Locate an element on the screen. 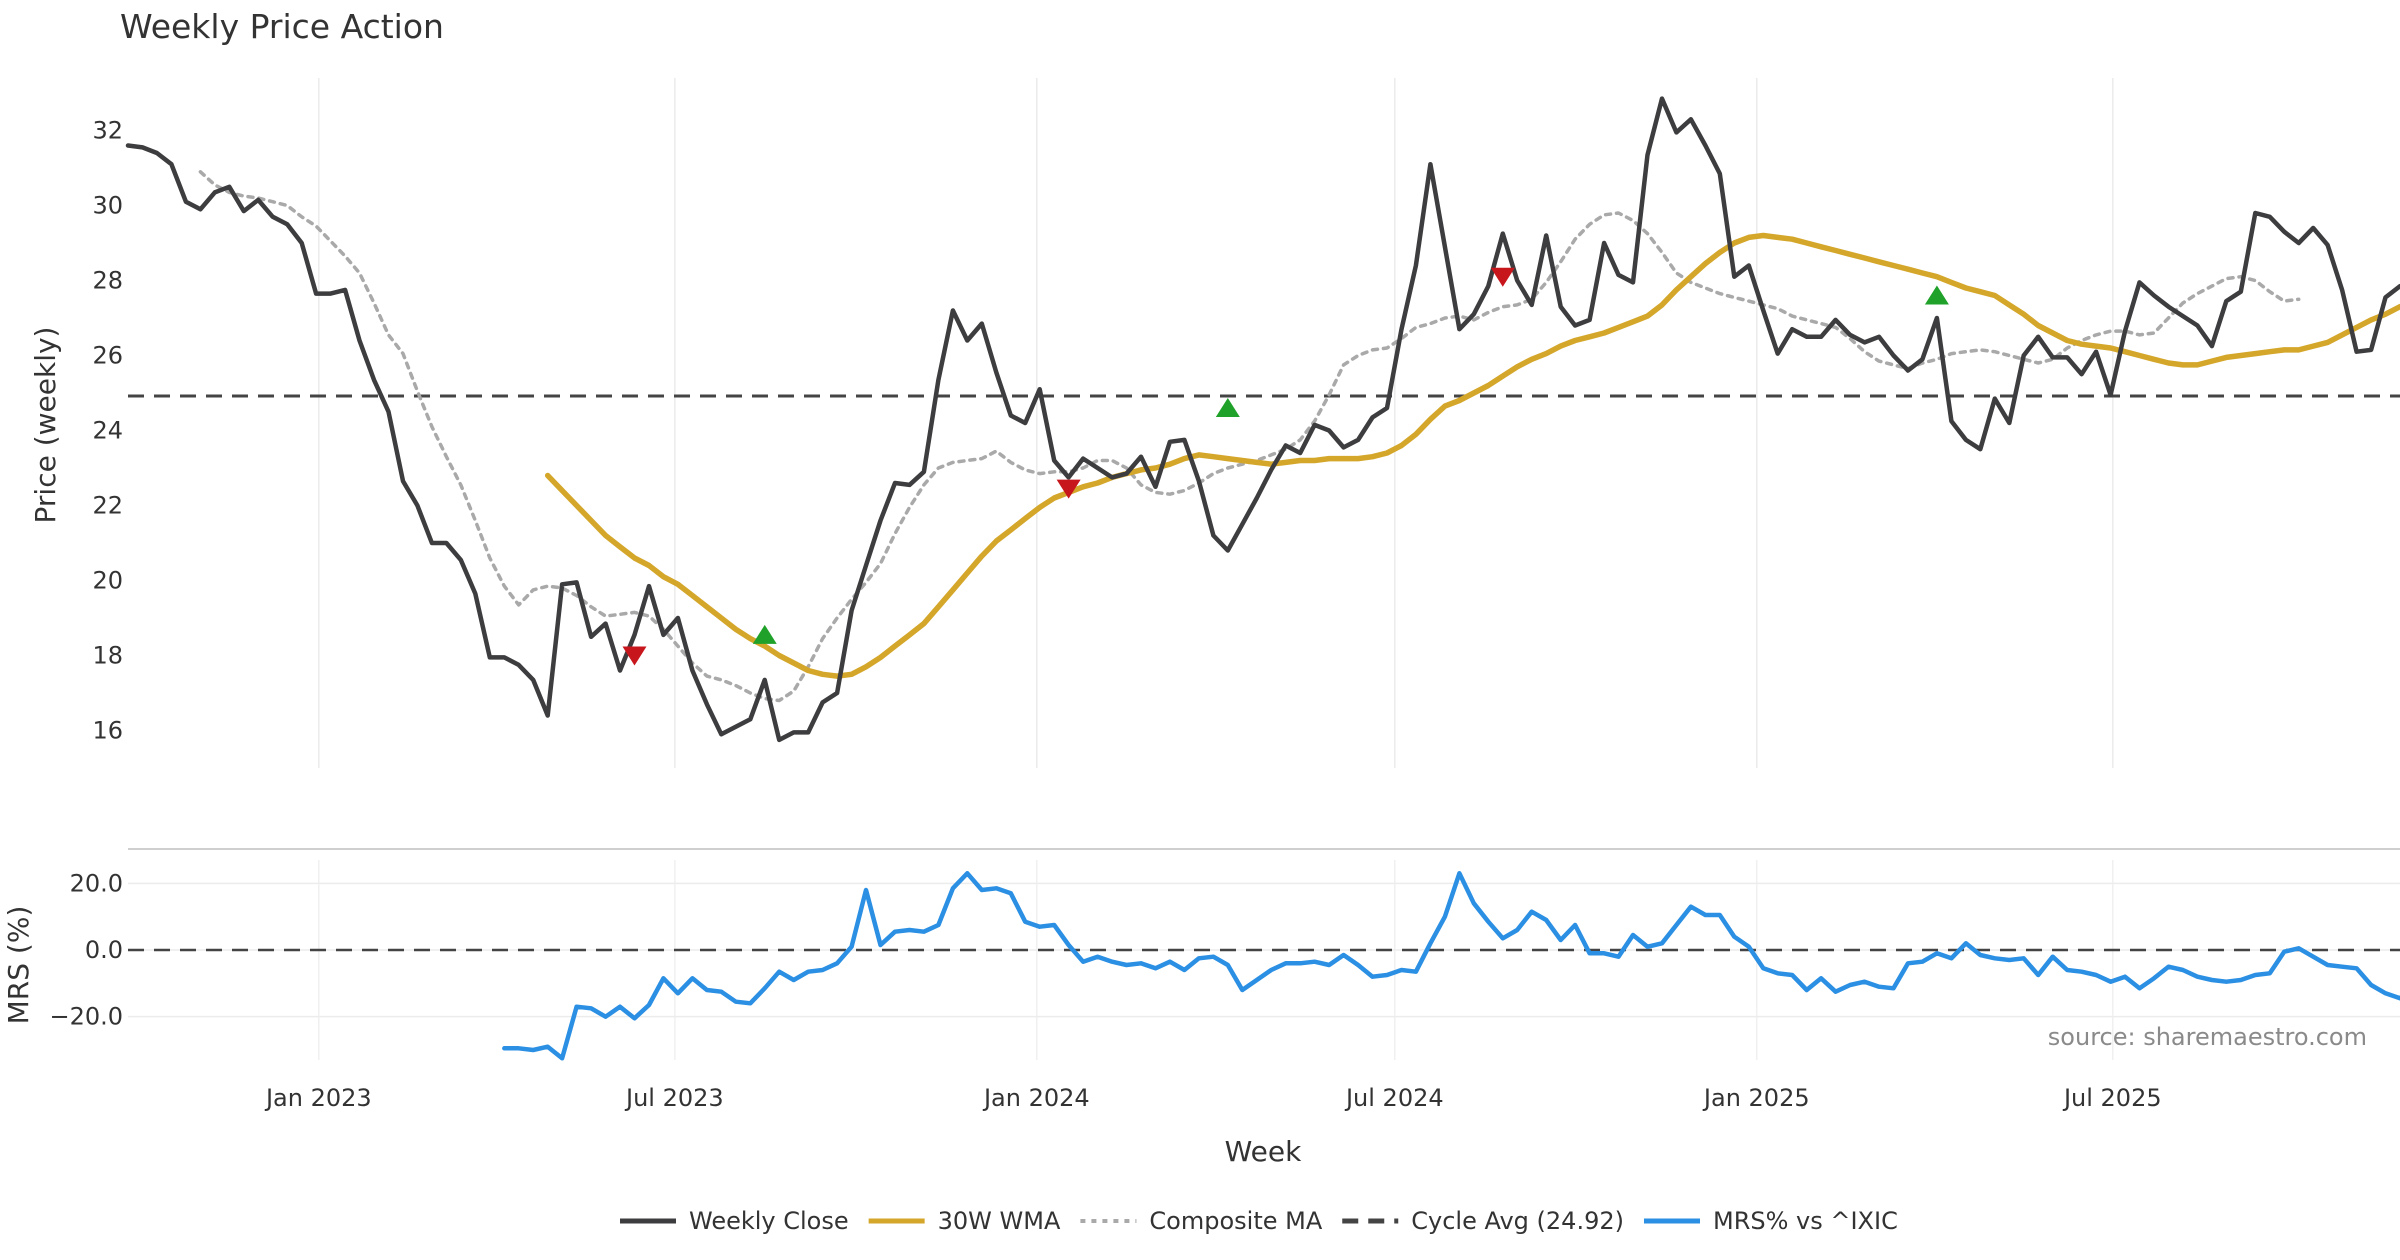  mrs-series is located at coordinates (1264, 966).